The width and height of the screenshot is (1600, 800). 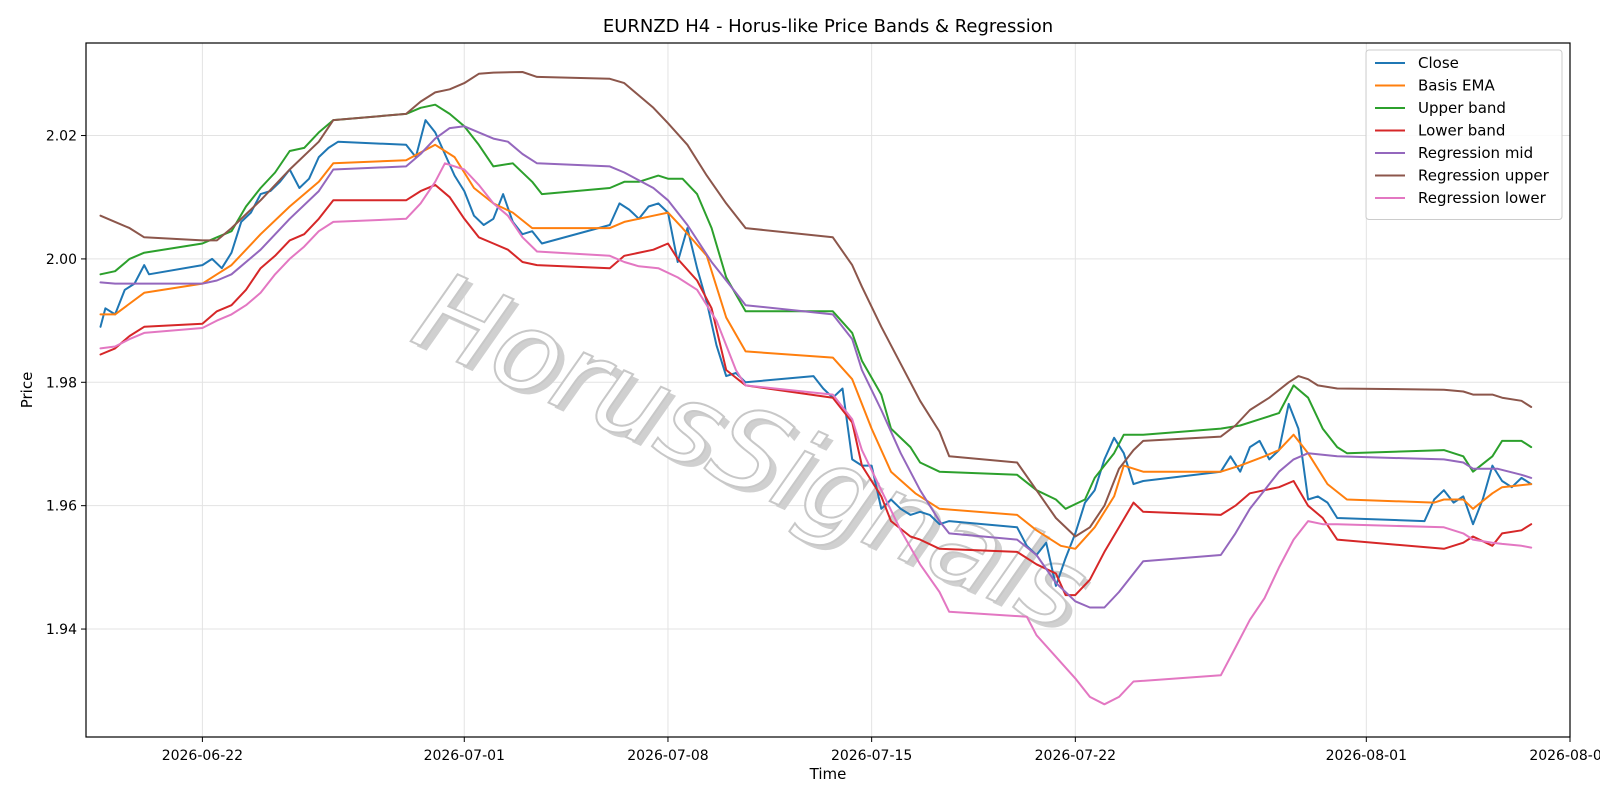 What do you see at coordinates (1366, 756) in the screenshot?
I see `x-tick-label: 2026-08-01` at bounding box center [1366, 756].